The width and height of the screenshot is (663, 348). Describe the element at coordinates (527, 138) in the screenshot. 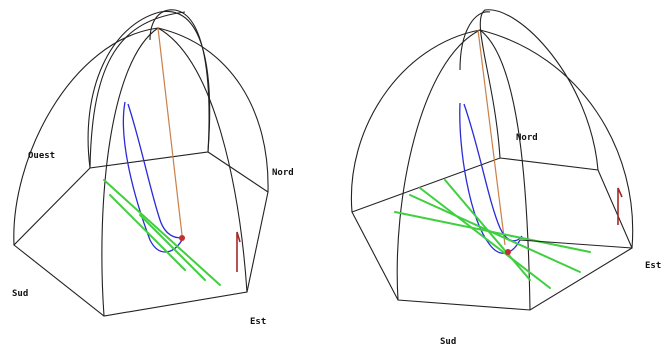

I see `right-label-north: Nord` at that location.